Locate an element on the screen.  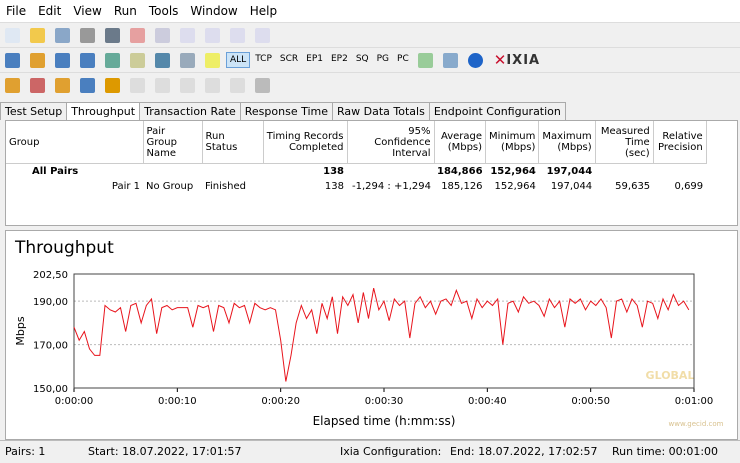
icon-print is located at coordinates (87, 35).